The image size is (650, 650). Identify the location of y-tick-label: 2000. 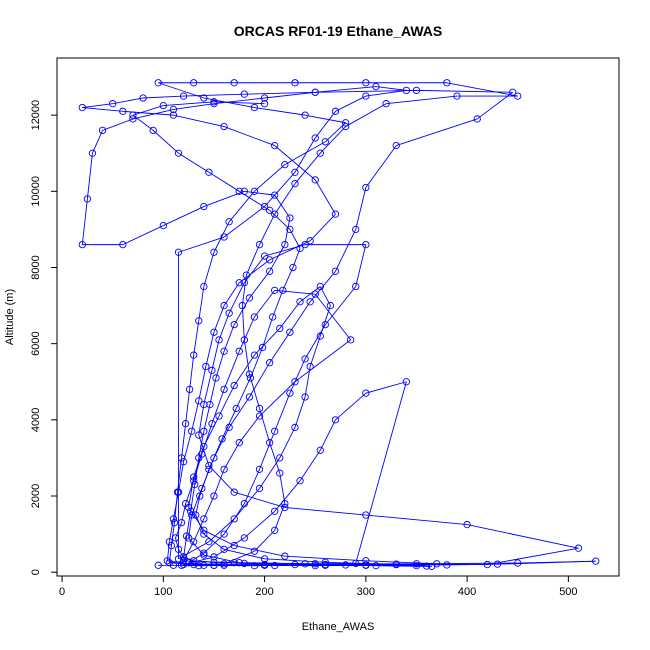
(36, 496).